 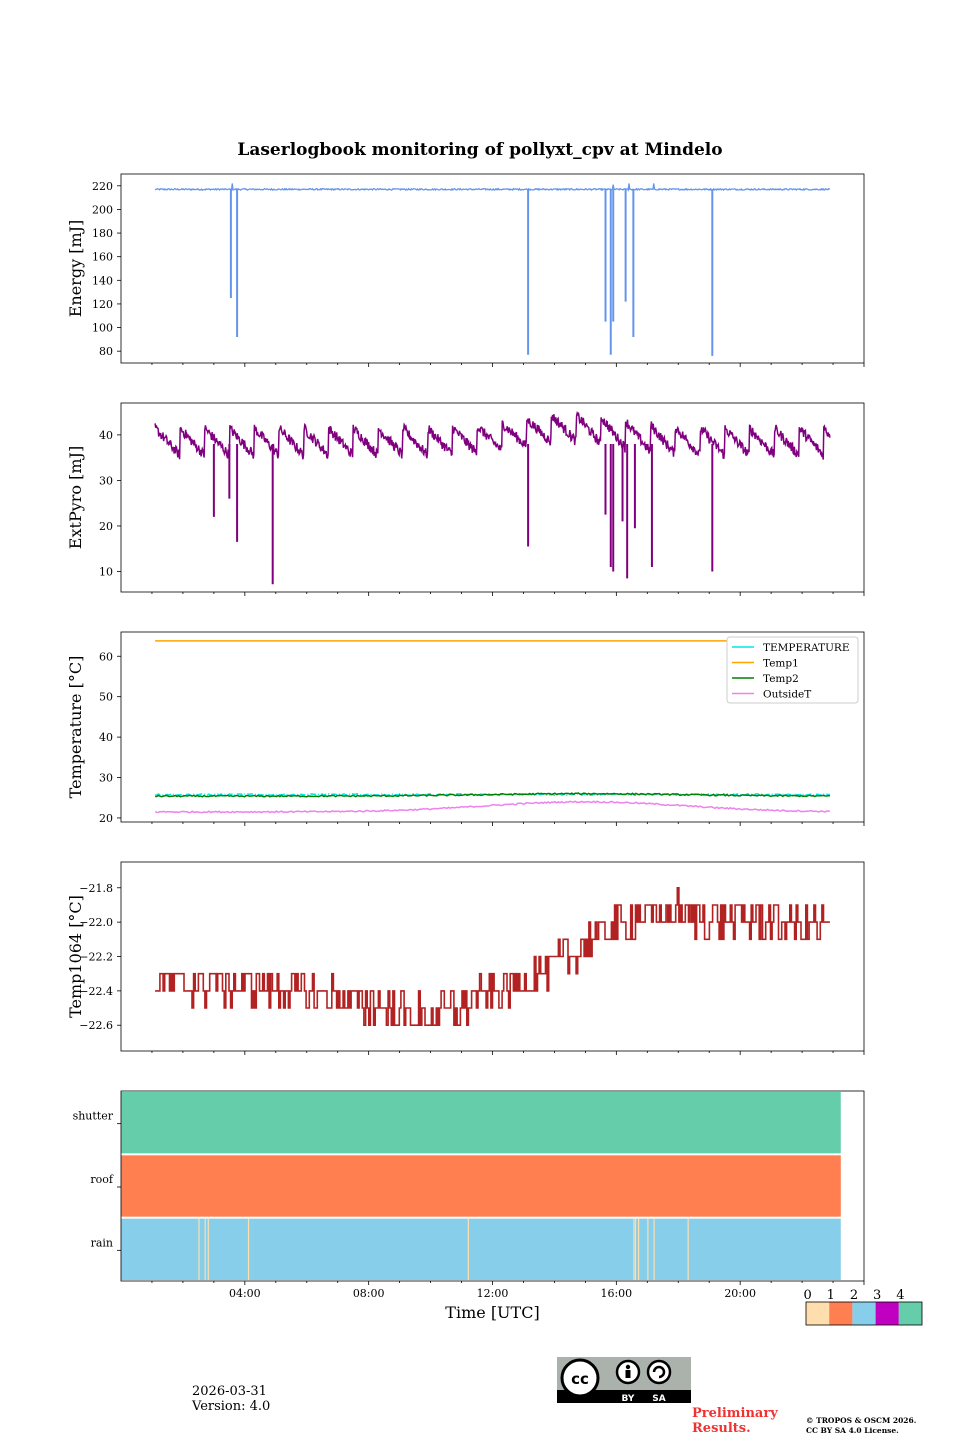 I want to click on version-label: Version: 4.0, so click(x=231, y=1406).